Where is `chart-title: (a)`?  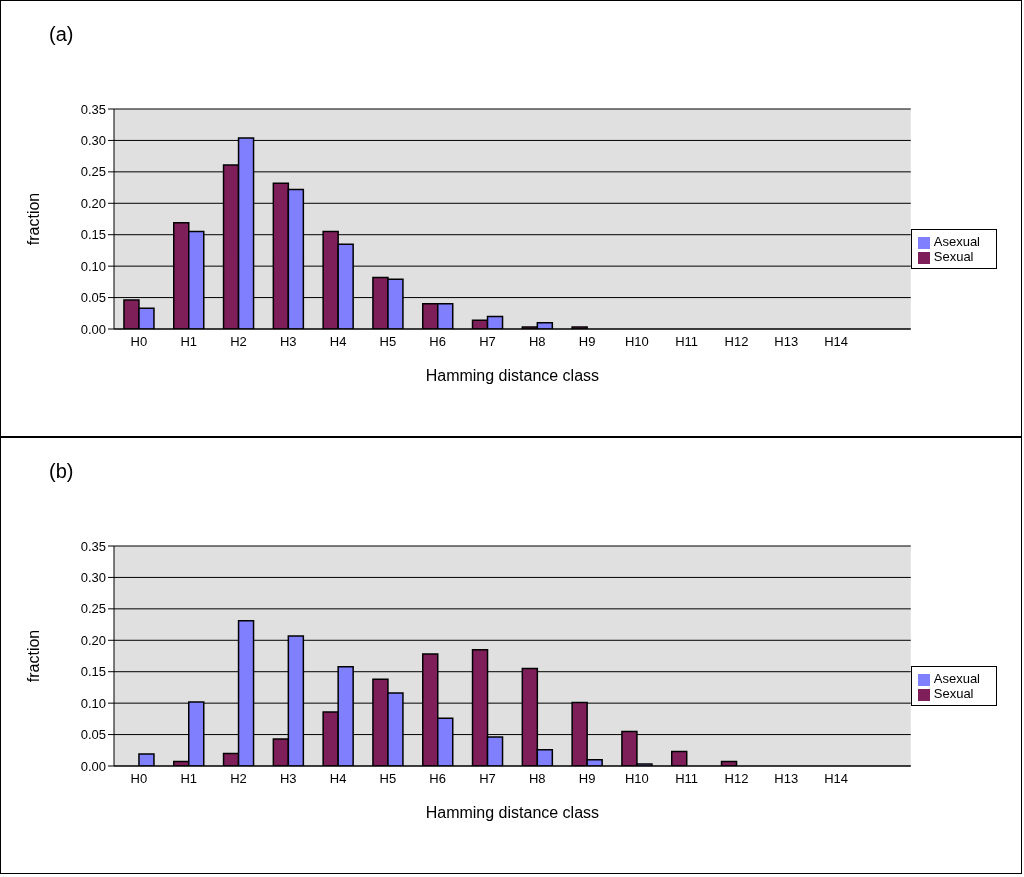
chart-title: (a) is located at coordinates (61, 34).